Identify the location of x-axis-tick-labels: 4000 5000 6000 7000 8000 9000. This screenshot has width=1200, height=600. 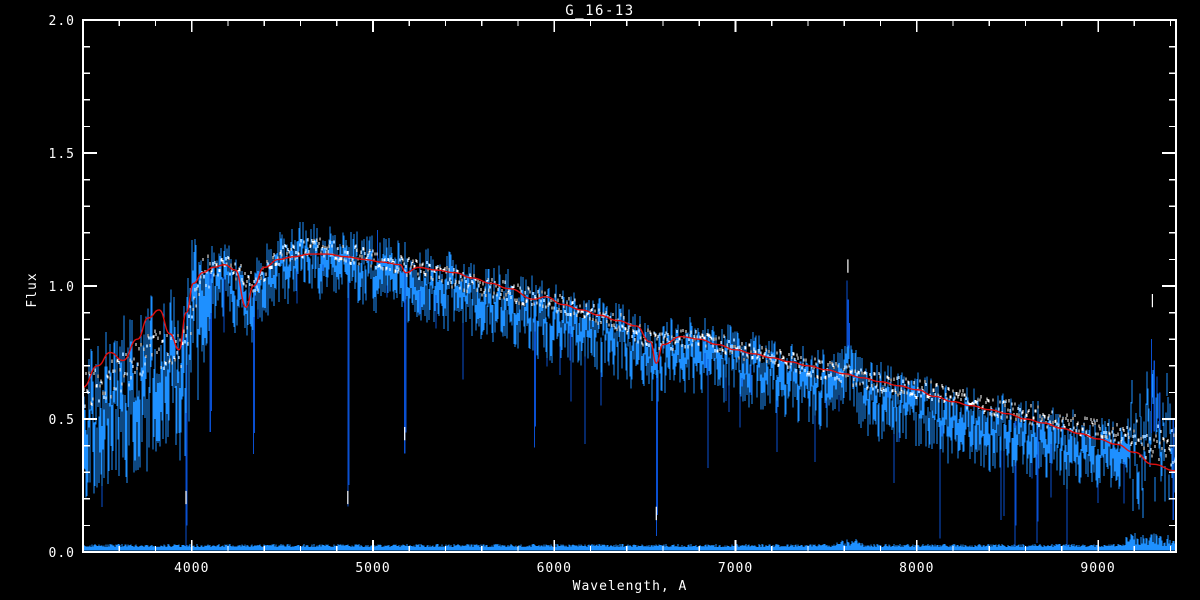
(644, 568).